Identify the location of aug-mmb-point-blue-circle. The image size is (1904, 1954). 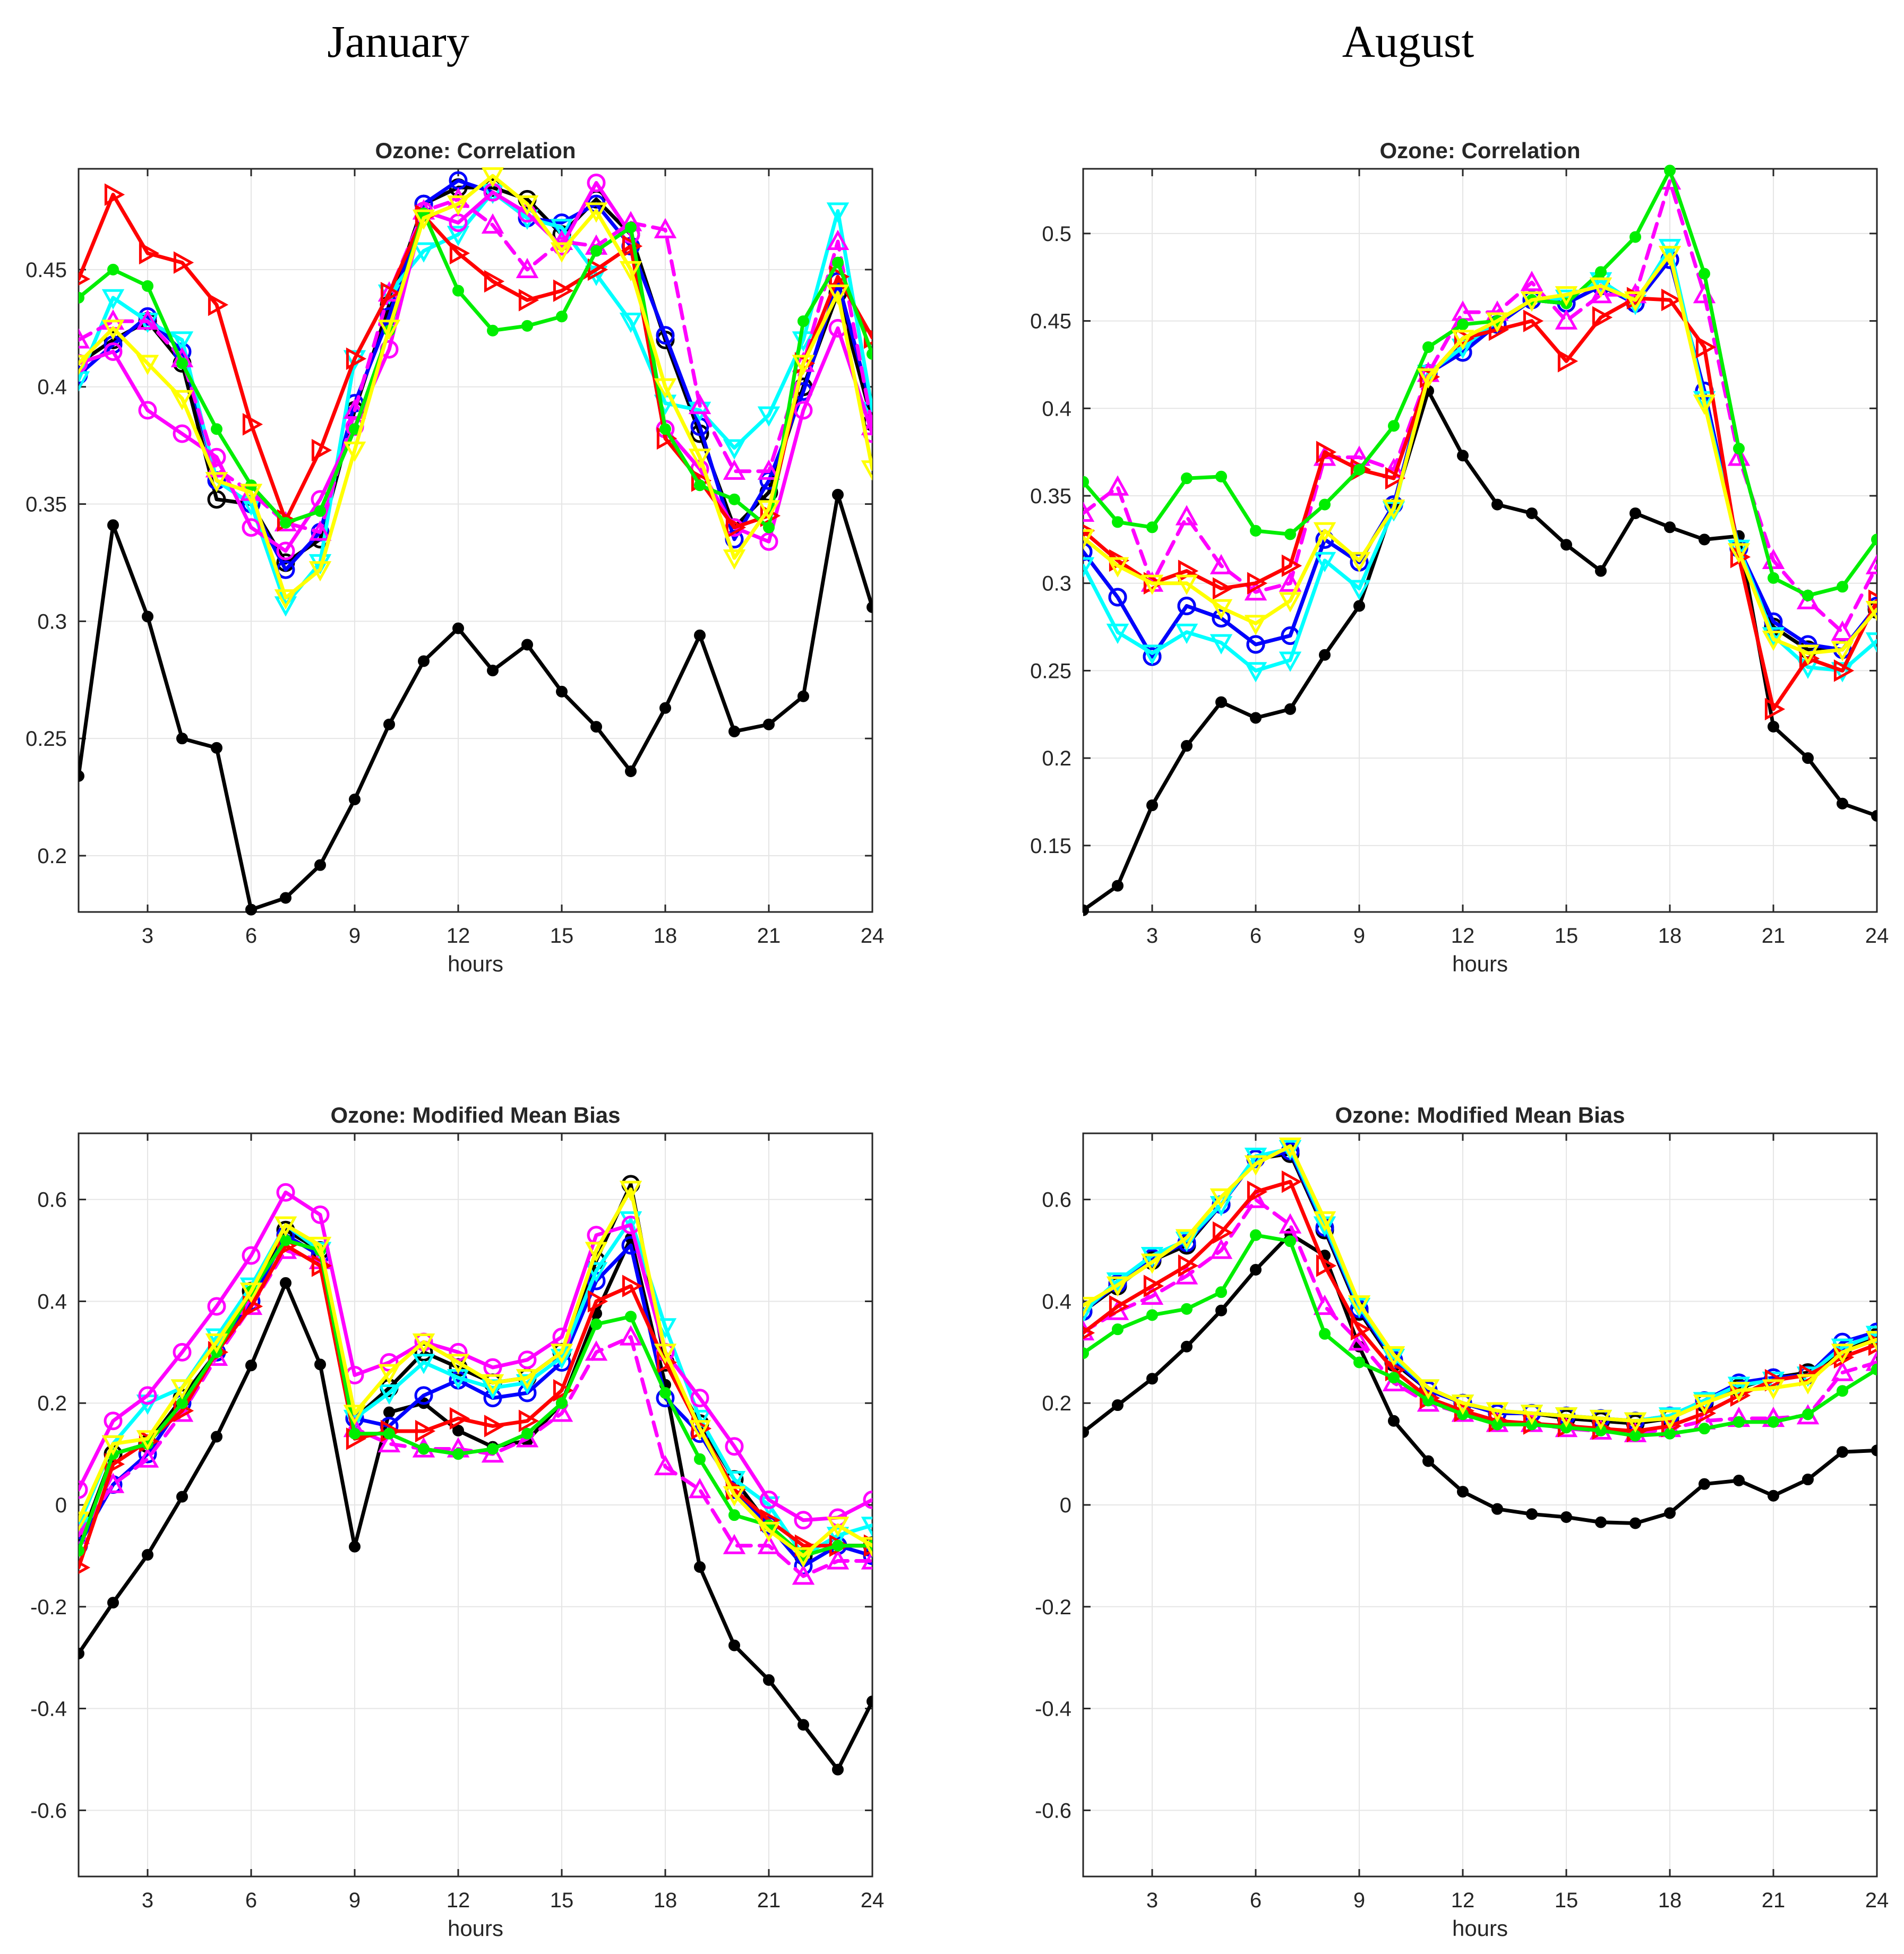
(1088, 1311).